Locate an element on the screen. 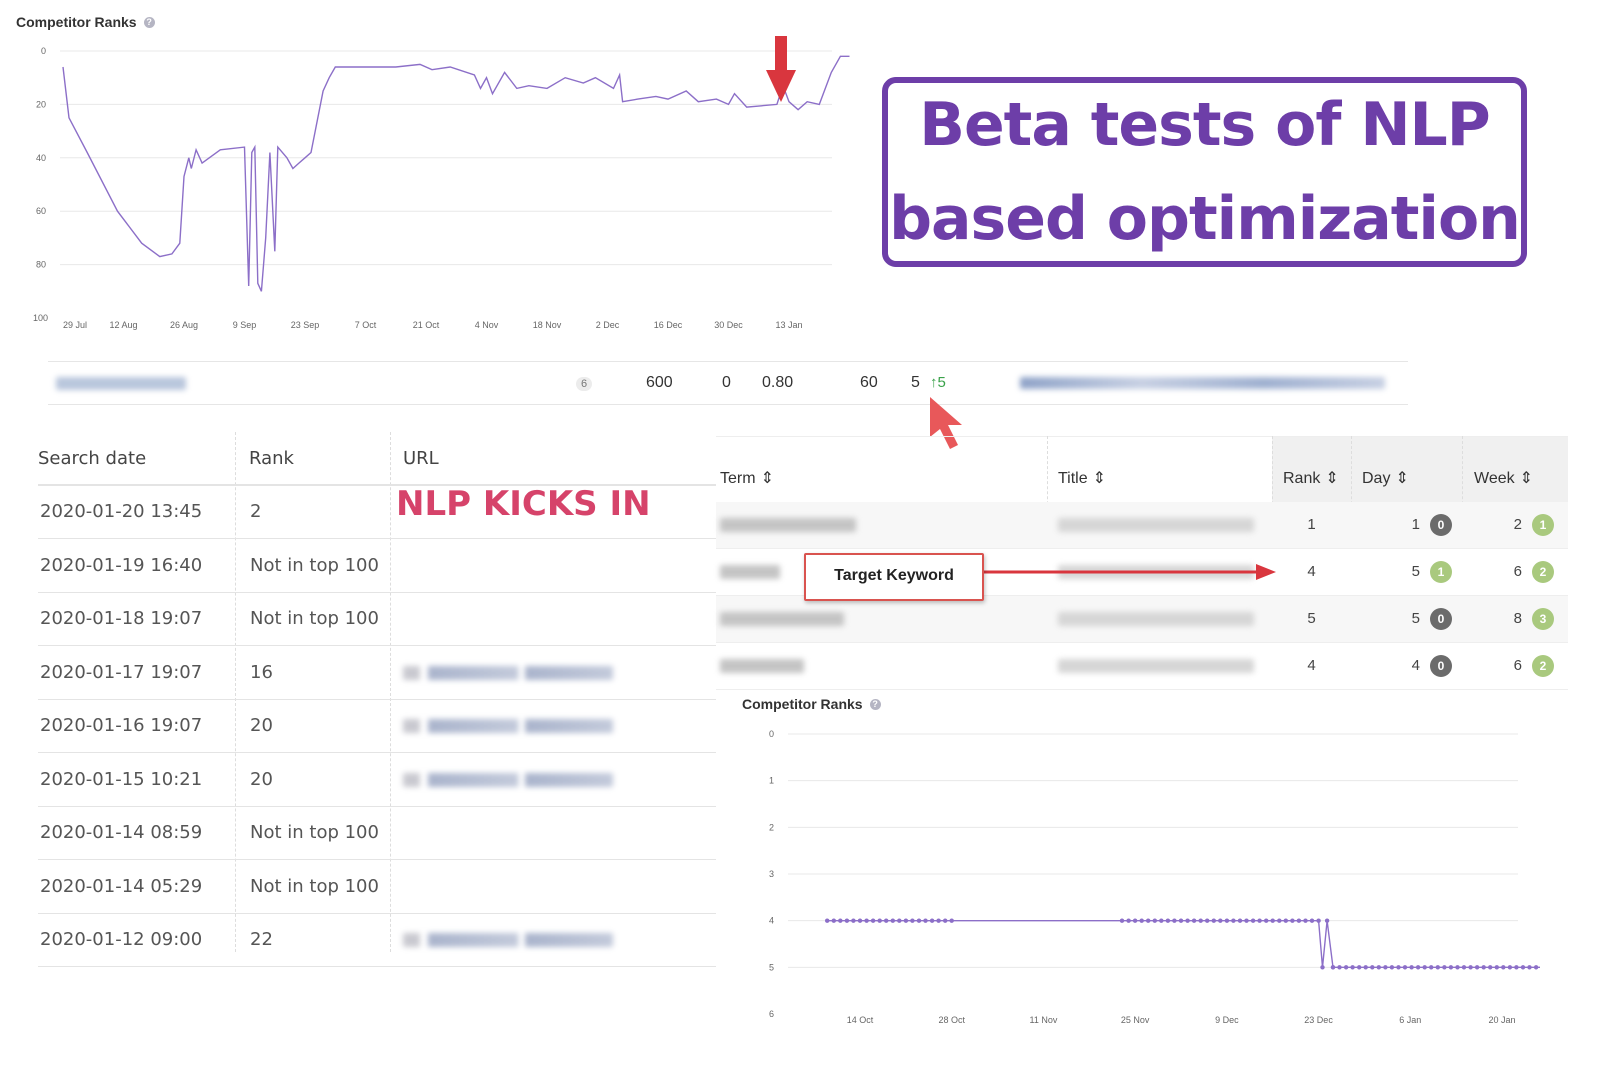 The image size is (1600, 1067). keyword-row: 6 600 0 0.80 60 5 ↑5 is located at coordinates (728, 383).